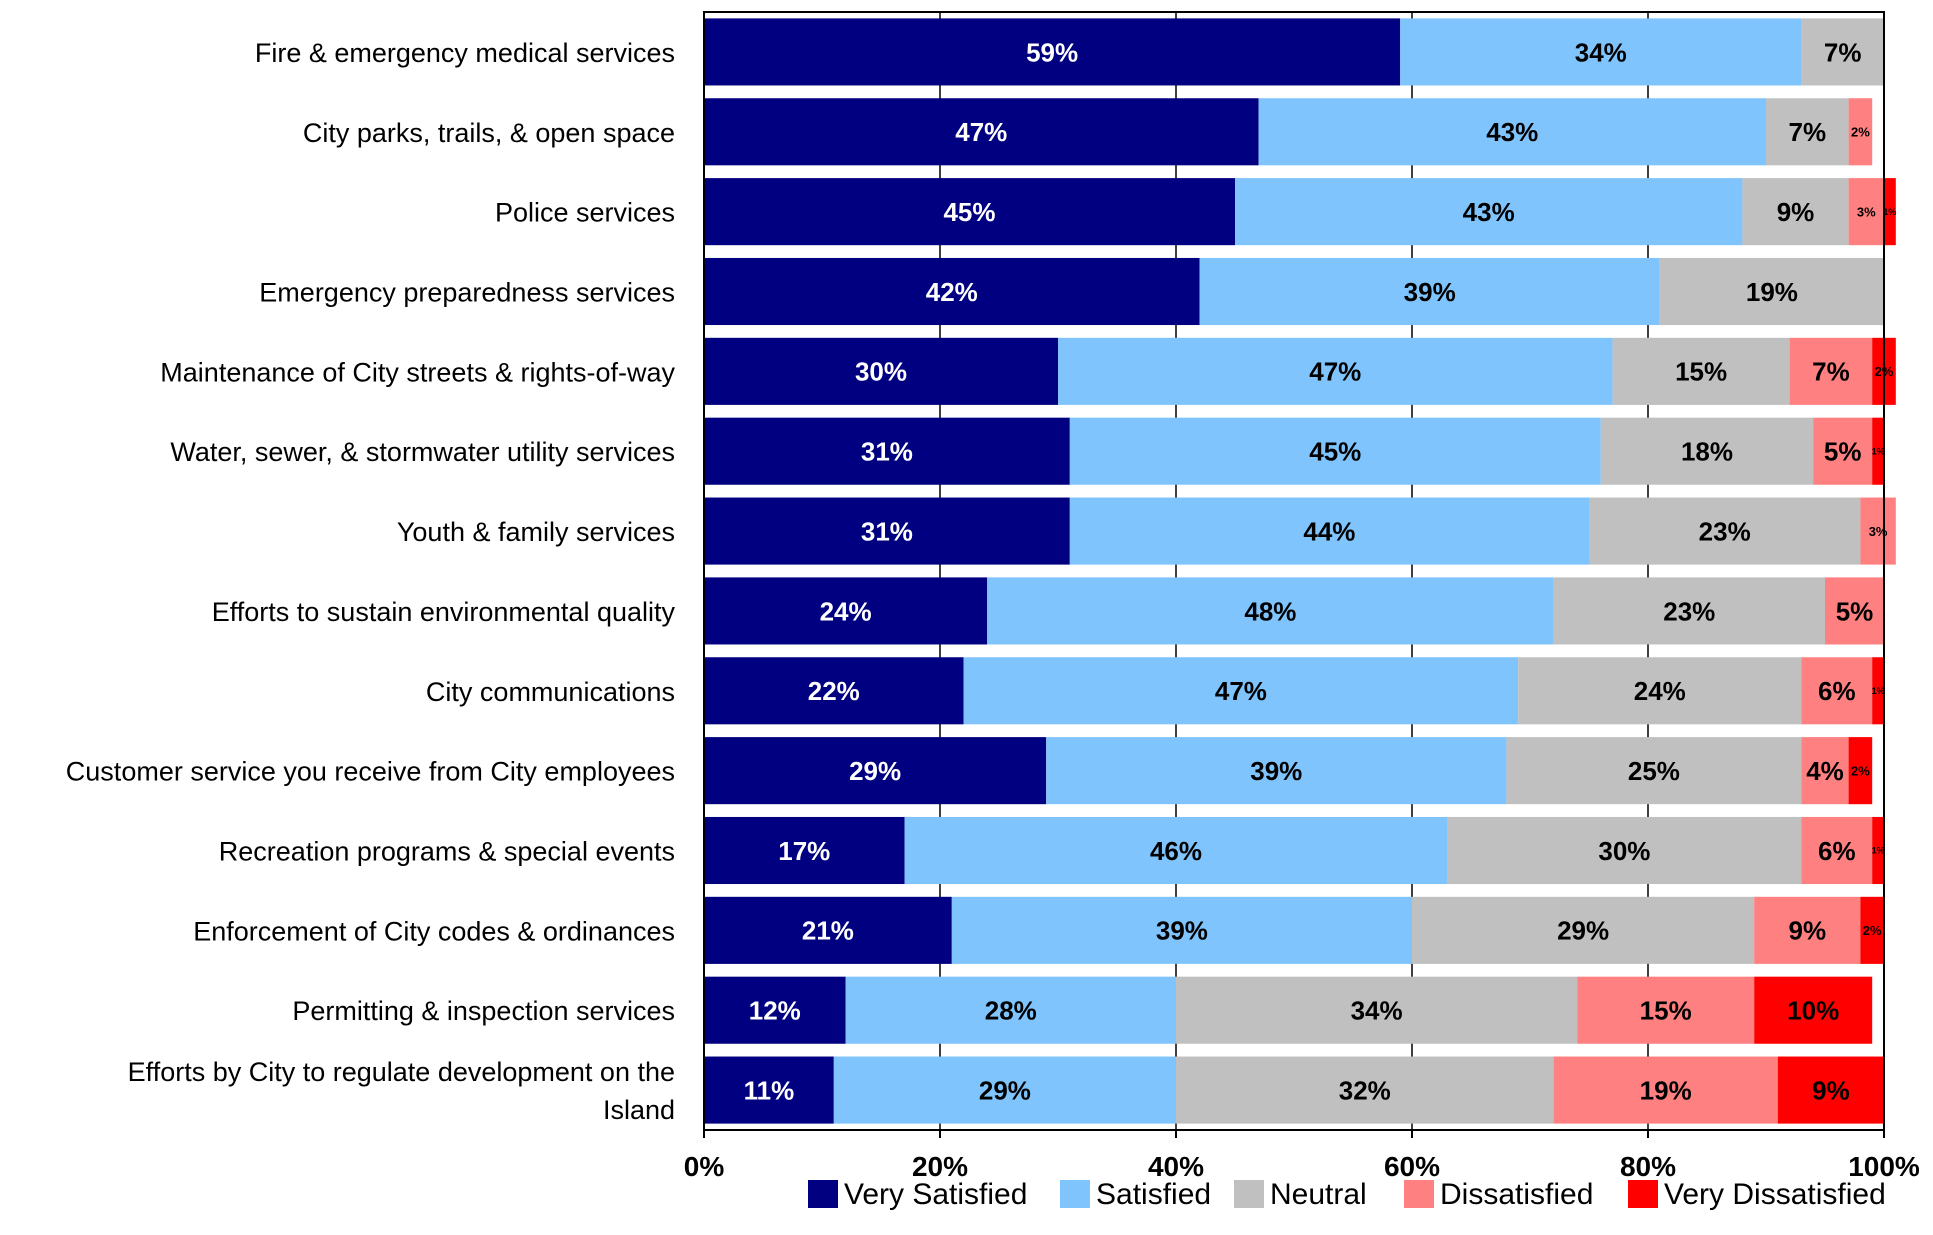  Describe the element at coordinates (465, 53) in the screenshot. I see `category-label: Fire & emergency medical services` at that location.